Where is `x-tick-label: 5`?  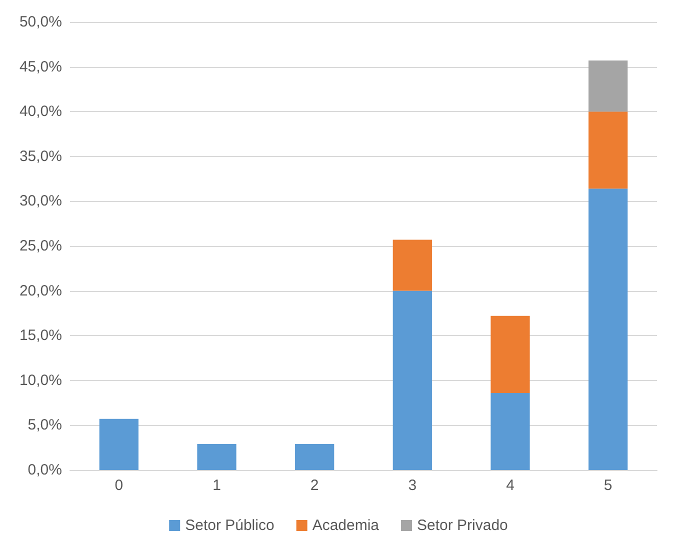 x-tick-label: 5 is located at coordinates (608, 485).